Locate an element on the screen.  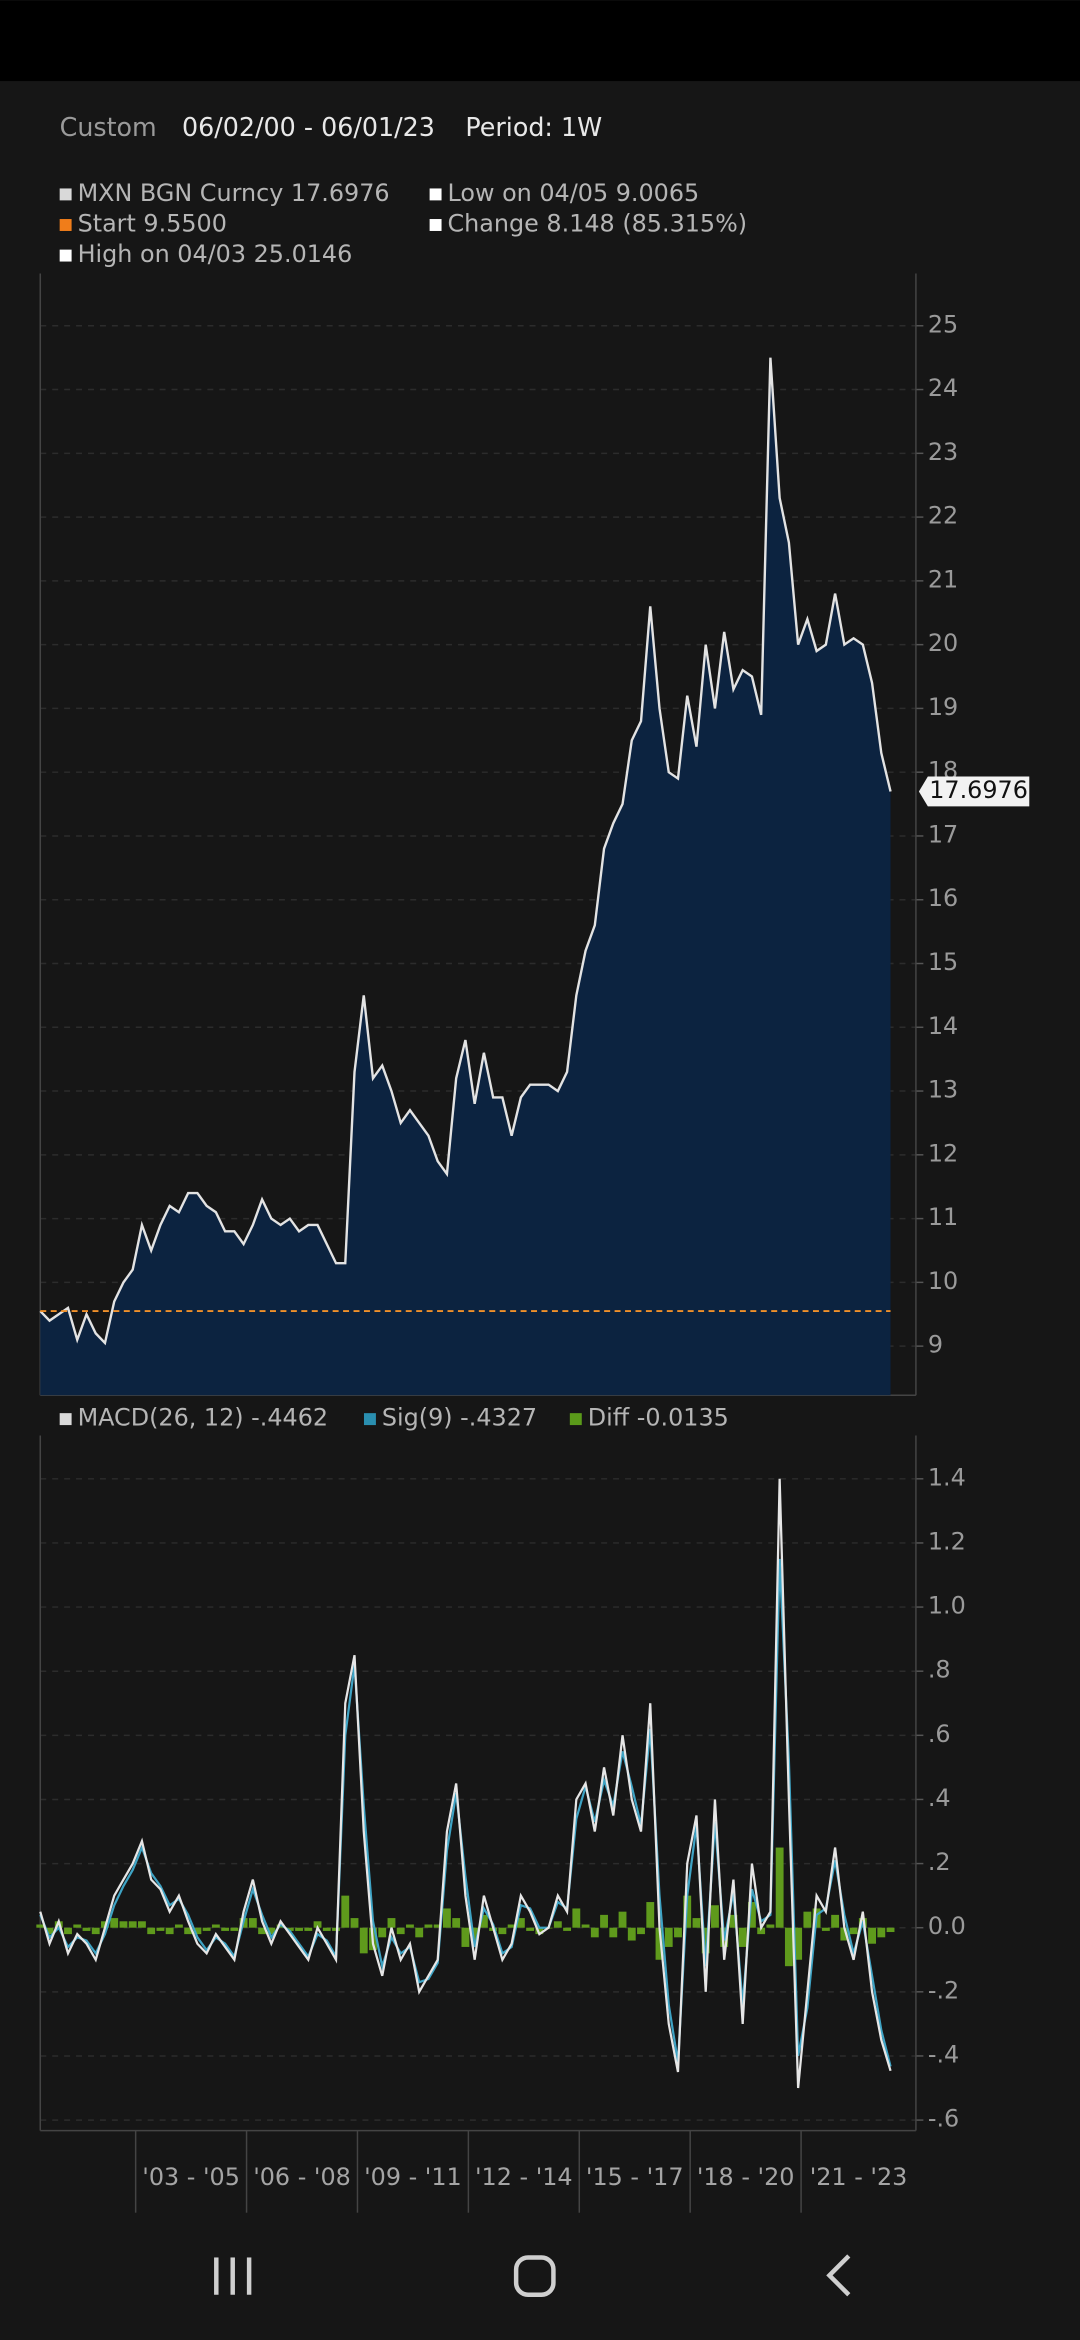
nav-bar is located at coordinates (532, 2275).